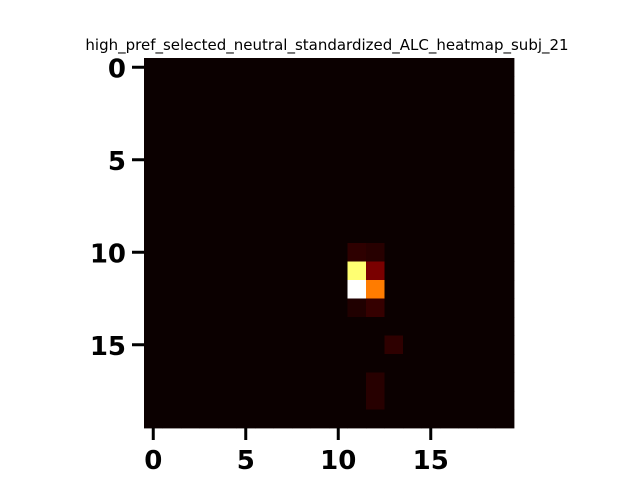  Describe the element at coordinates (108, 347) in the screenshot. I see `y-tick-label: 15` at that location.